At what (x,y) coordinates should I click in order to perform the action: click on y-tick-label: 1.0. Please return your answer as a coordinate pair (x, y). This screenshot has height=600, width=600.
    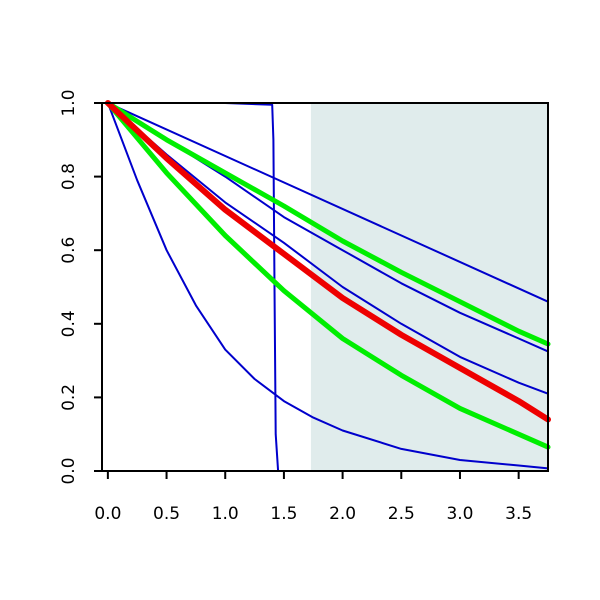
    Looking at the image, I should click on (69, 102).